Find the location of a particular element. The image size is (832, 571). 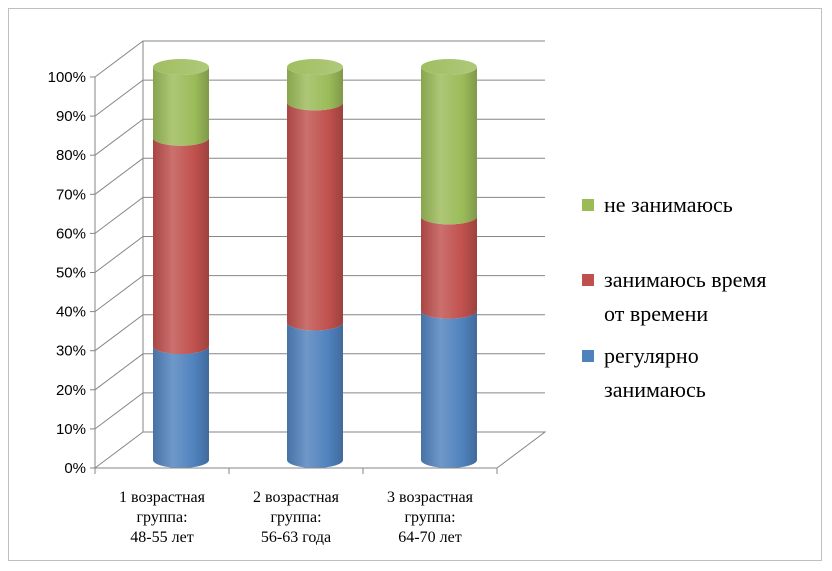

y-tick-label: 40% is located at coordinates (71, 312).